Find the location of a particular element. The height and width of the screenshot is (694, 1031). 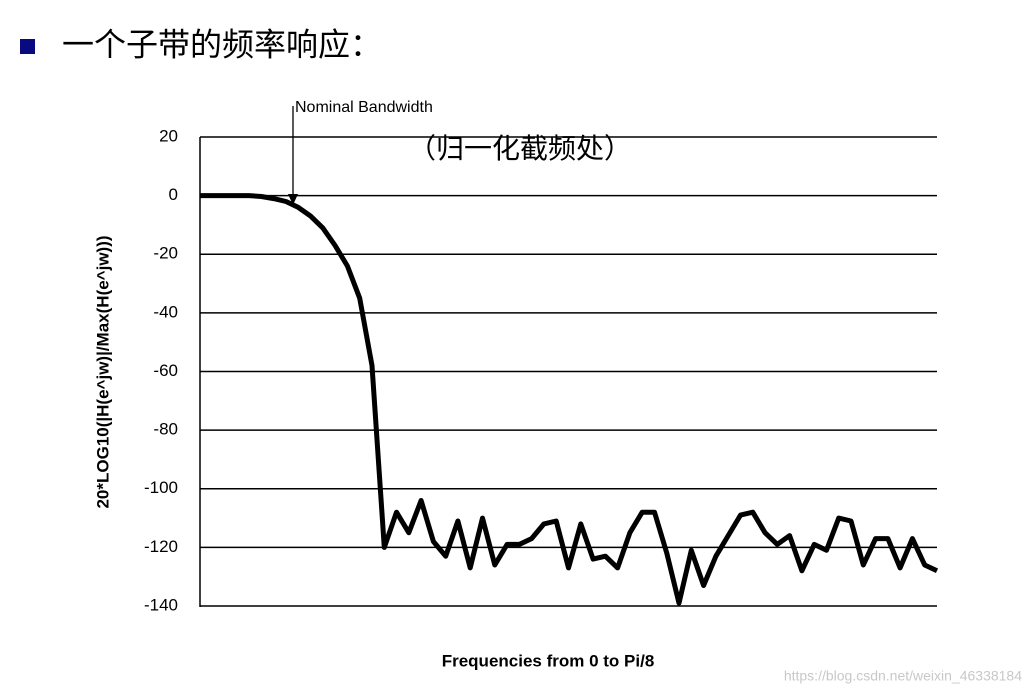

y-tick-label: -120 is located at coordinates (161, 546).